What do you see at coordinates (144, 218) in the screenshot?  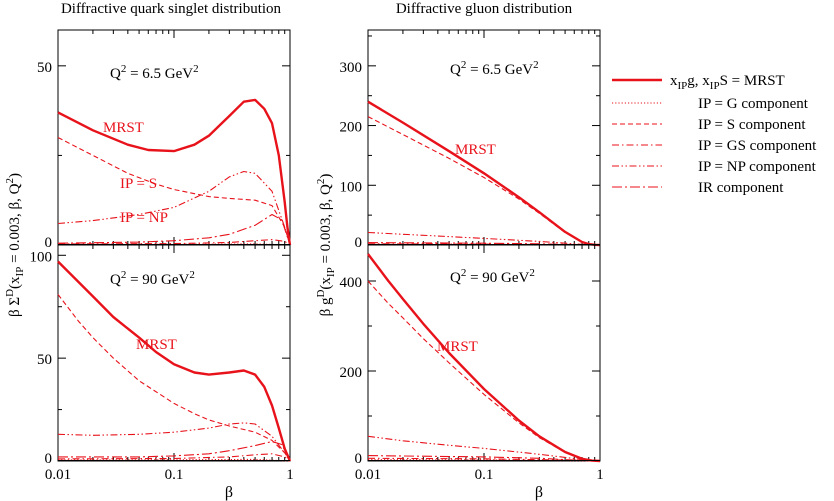 I see `quark_top-annotation: IP = NP` at bounding box center [144, 218].